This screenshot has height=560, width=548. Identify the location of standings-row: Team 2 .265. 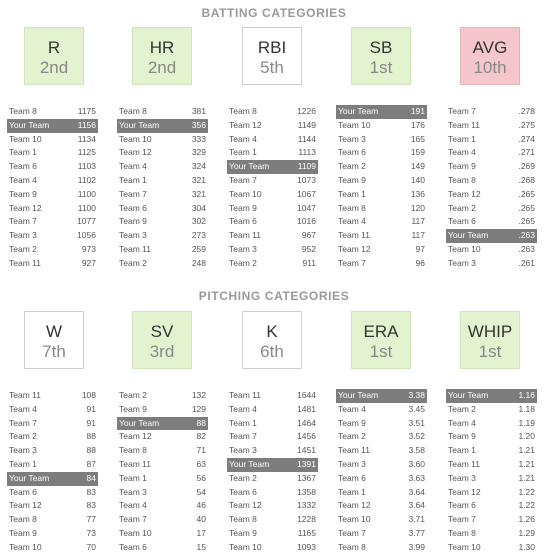
(491, 209).